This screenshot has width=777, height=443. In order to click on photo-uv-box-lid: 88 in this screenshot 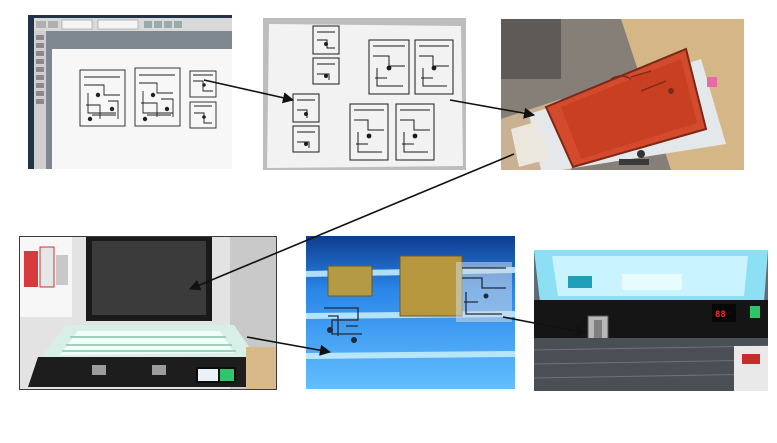, I will do `click(651, 320)`.